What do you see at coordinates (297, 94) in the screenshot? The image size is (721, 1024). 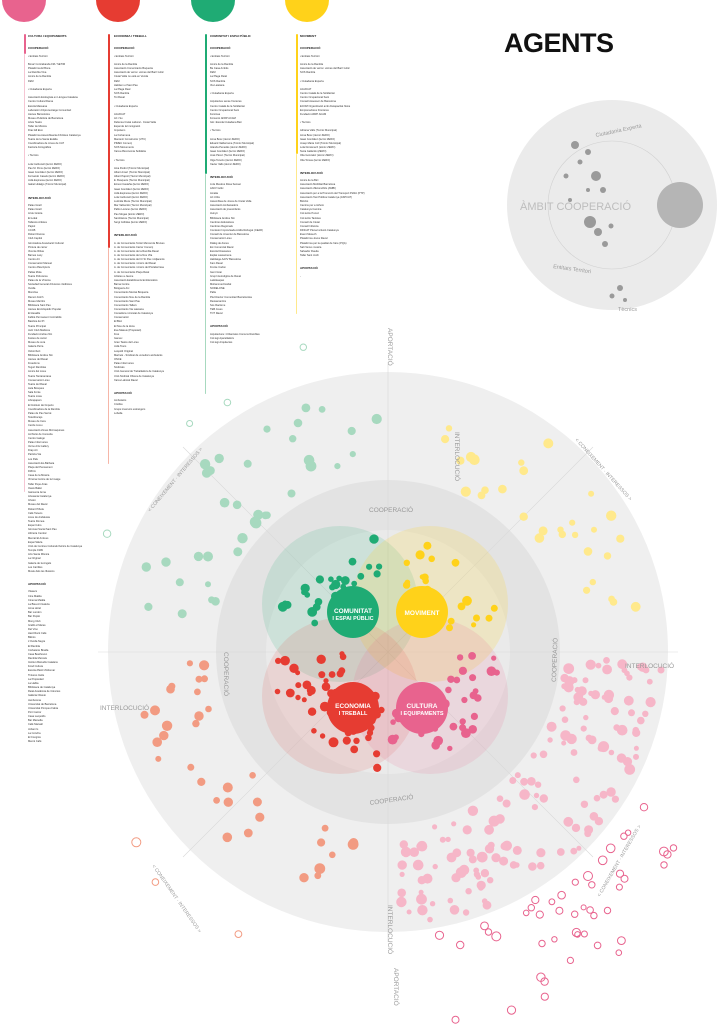 I see `column-rule-moviment` at bounding box center [297, 94].